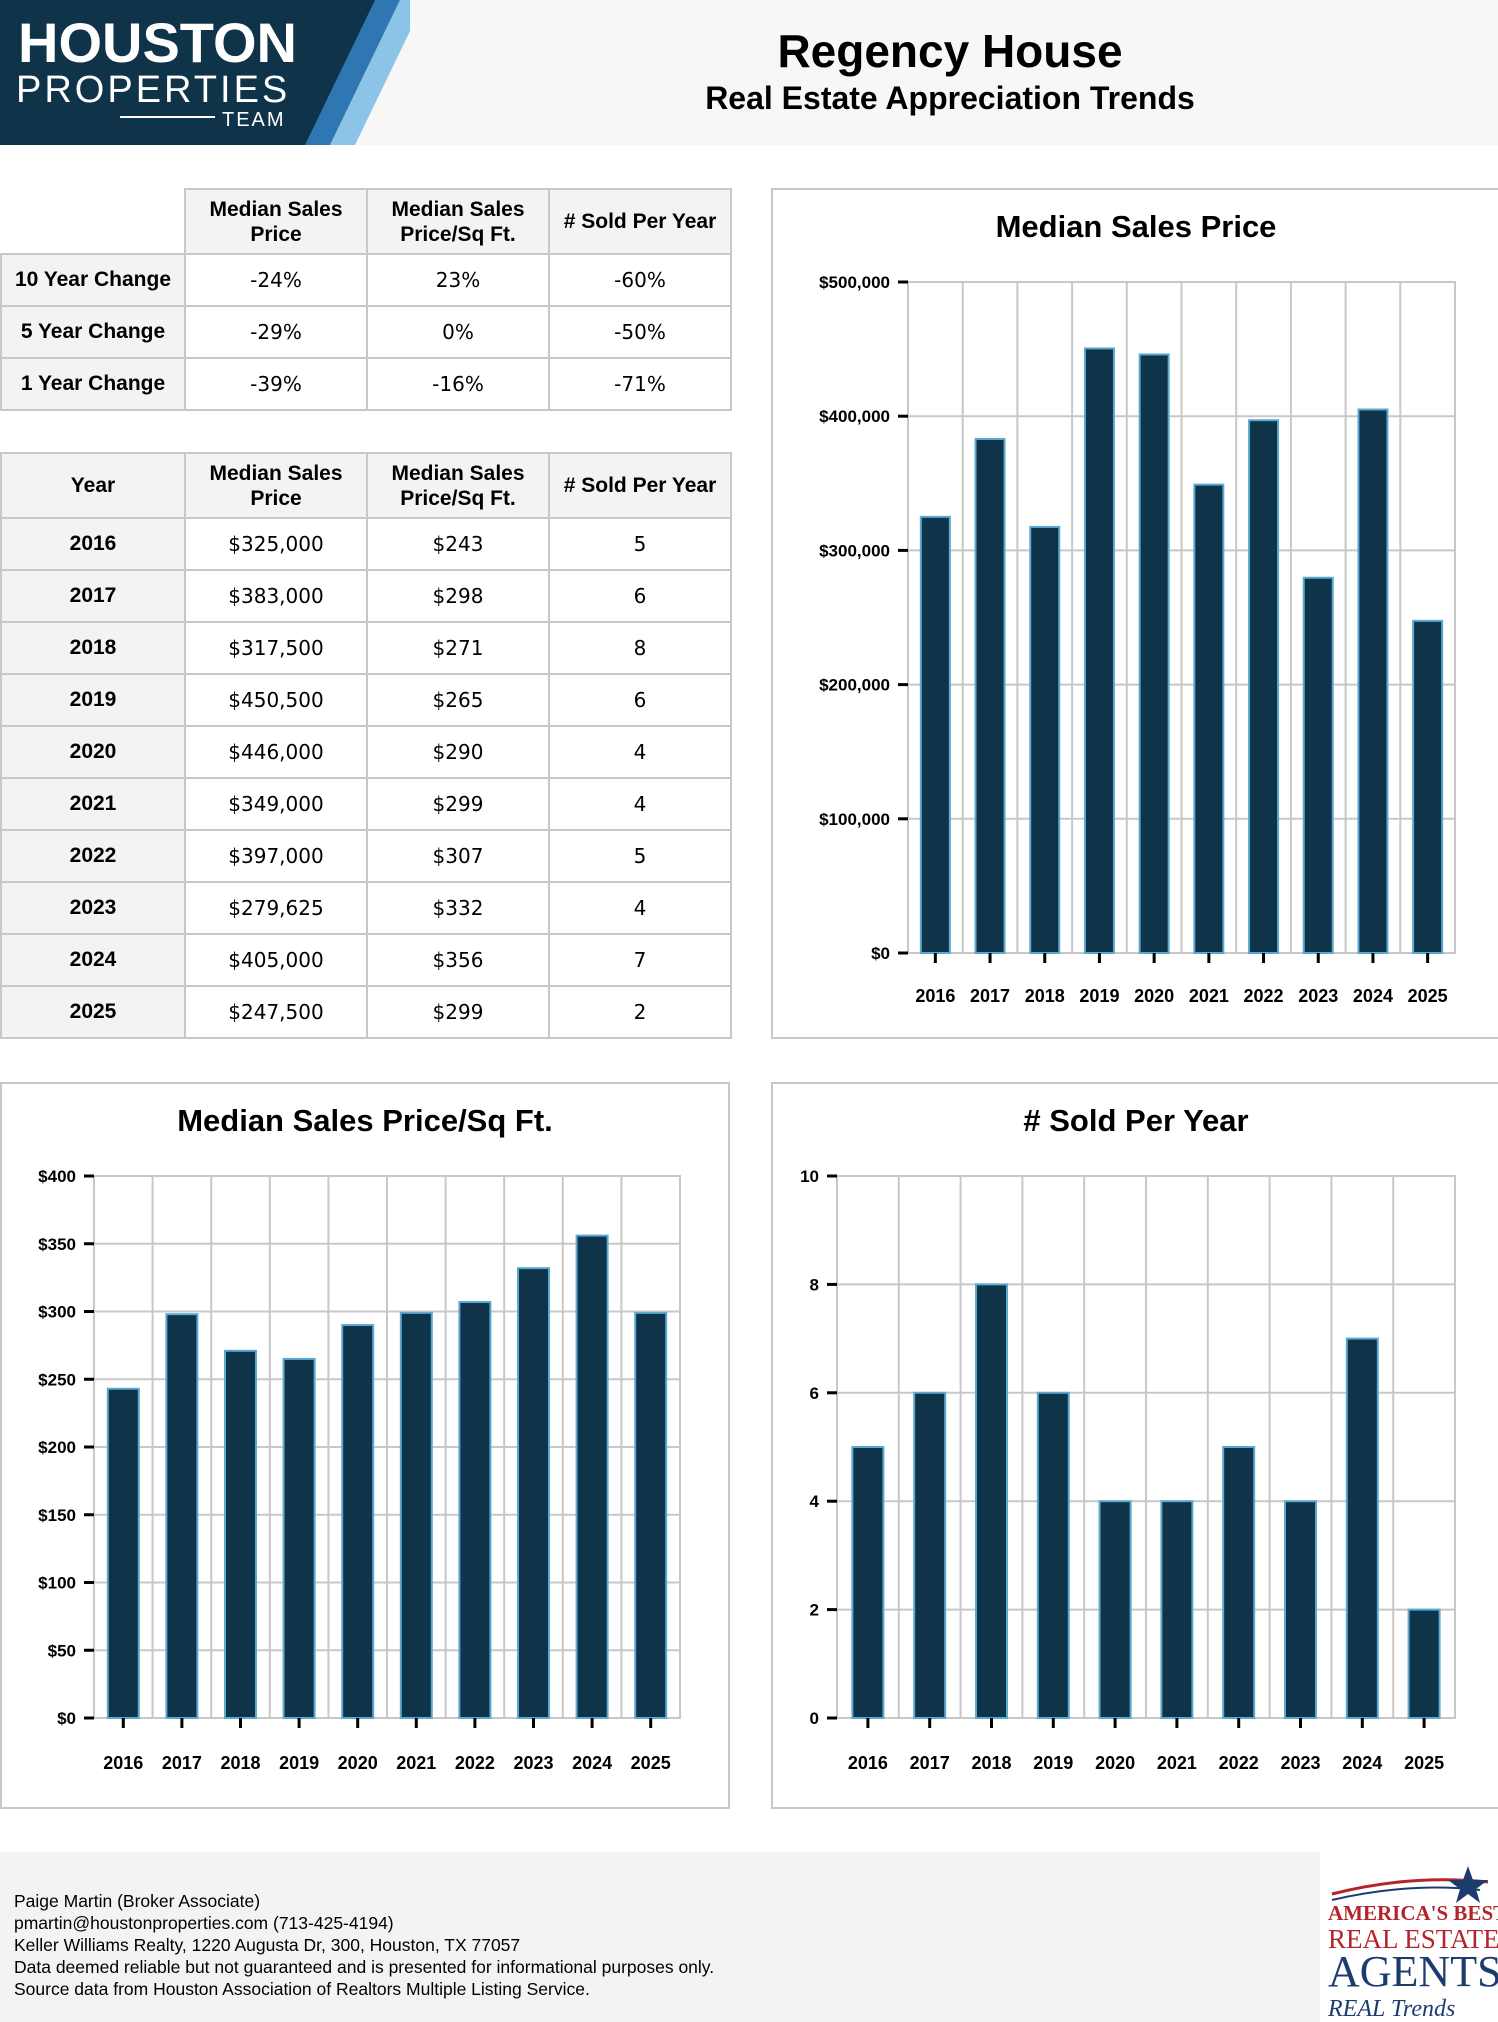  Describe the element at coordinates (950, 51) in the screenshot. I see `page-title: Regency House` at that location.